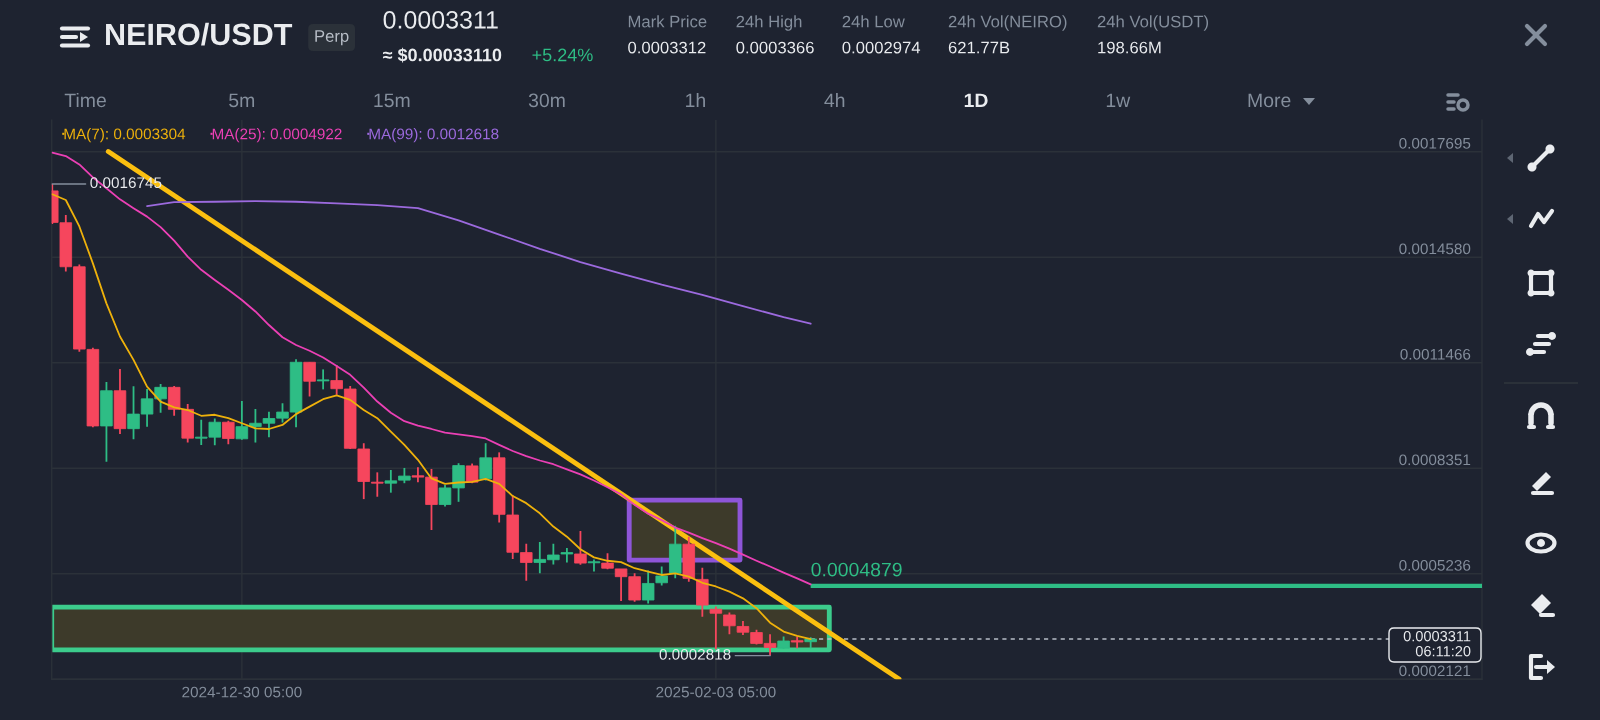  Describe the element at coordinates (392, 100) in the screenshot. I see `text: 15m` at that location.